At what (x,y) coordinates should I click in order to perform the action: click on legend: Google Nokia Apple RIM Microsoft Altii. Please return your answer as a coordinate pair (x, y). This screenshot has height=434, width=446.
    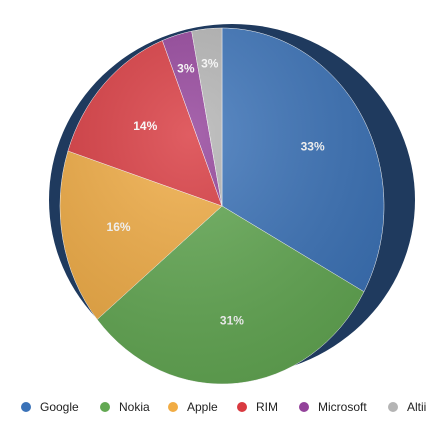
    Looking at the image, I should click on (223, 407).